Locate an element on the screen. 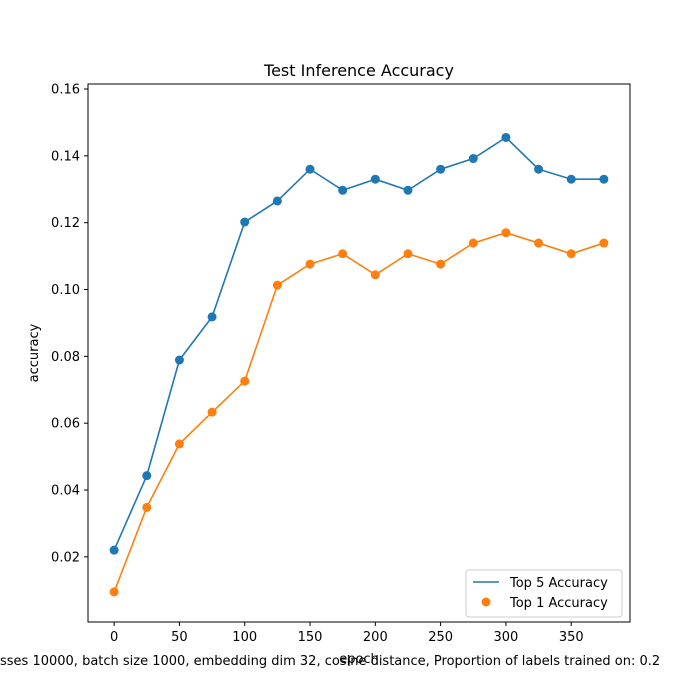 The image size is (700, 700). x-tick-label: 350 is located at coordinates (571, 637).